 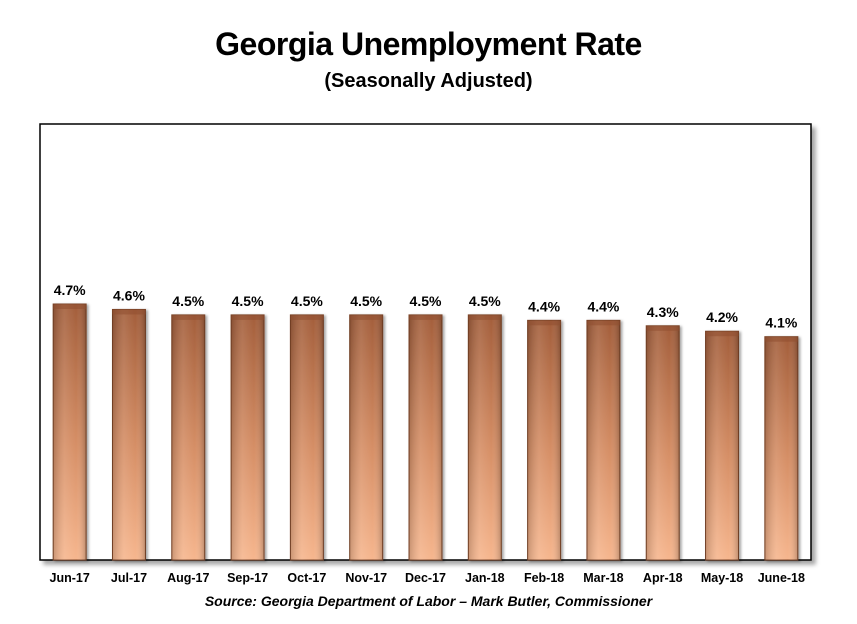 I want to click on x-tick-label-June-18: June-18, so click(x=781, y=578).